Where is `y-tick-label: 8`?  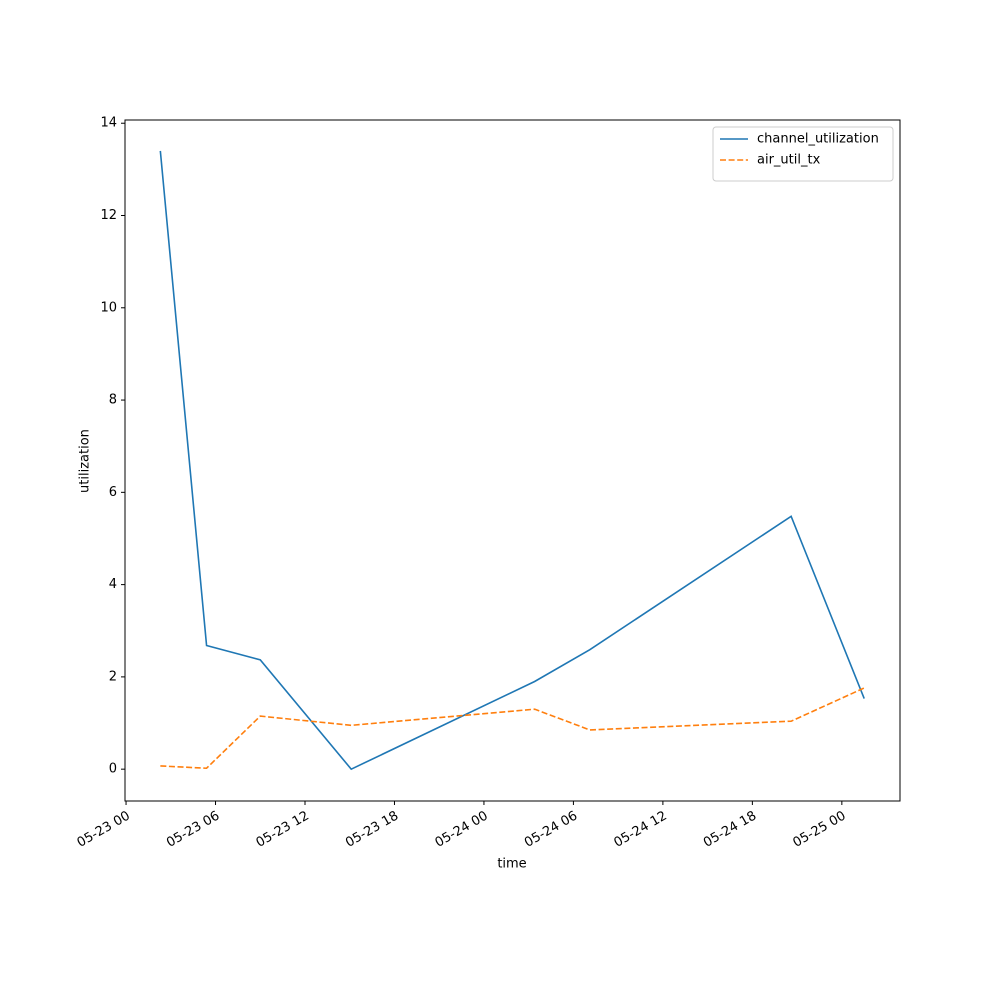 y-tick-label: 8 is located at coordinates (113, 400).